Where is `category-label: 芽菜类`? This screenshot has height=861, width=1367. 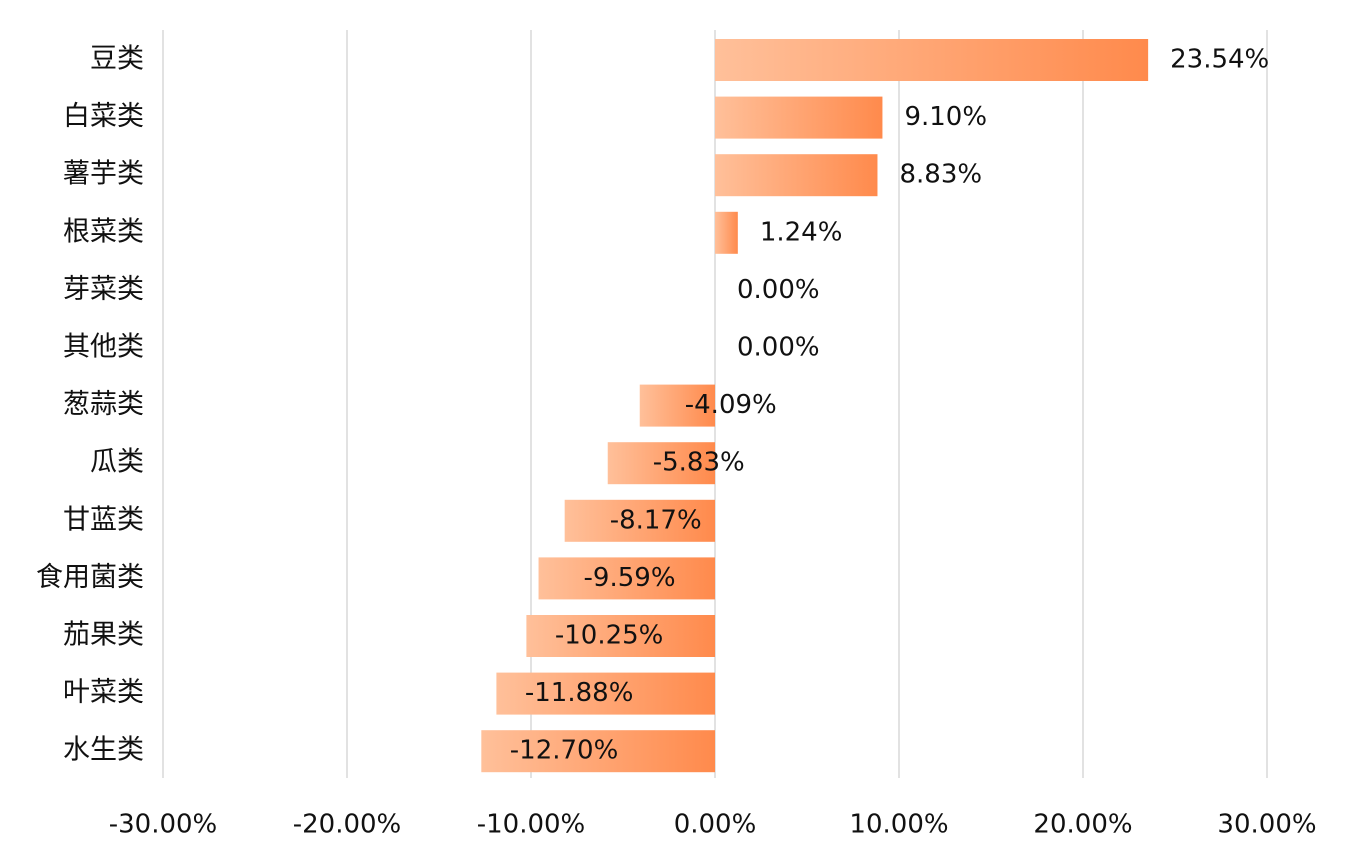 category-label: 芽菜类 is located at coordinates (103, 289).